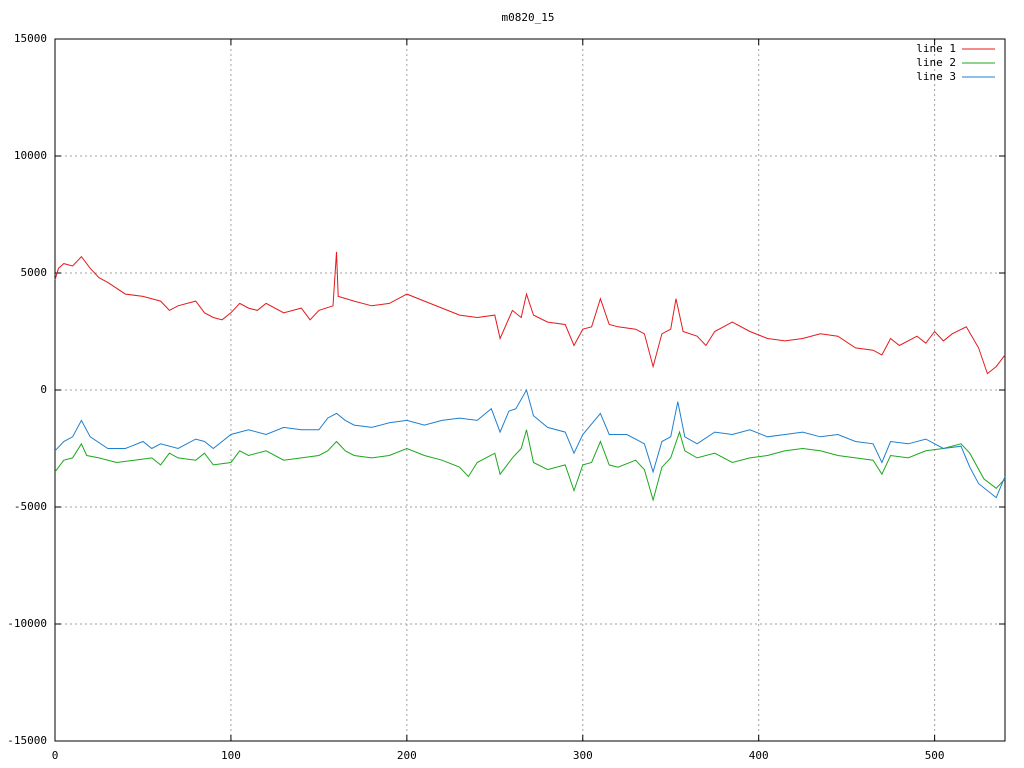 The image size is (1024, 768). I want to click on y-tick-label: 5000, so click(34, 272).